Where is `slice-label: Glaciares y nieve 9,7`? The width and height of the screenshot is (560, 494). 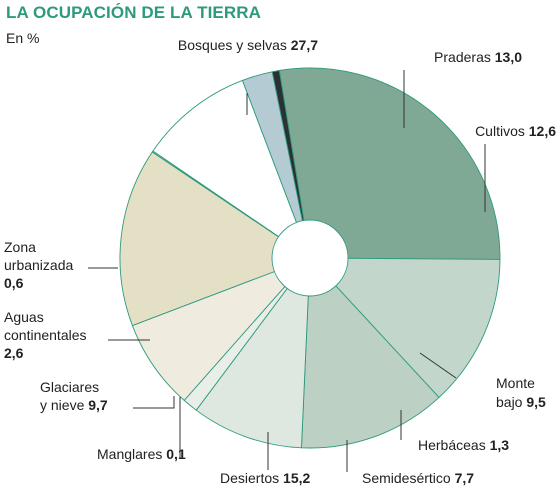
slice-label: Glaciares y nieve 9,7 is located at coordinates (74, 396).